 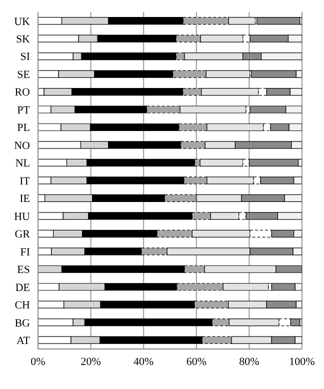 I want to click on x-tick-label: 60%, so click(x=196, y=362).